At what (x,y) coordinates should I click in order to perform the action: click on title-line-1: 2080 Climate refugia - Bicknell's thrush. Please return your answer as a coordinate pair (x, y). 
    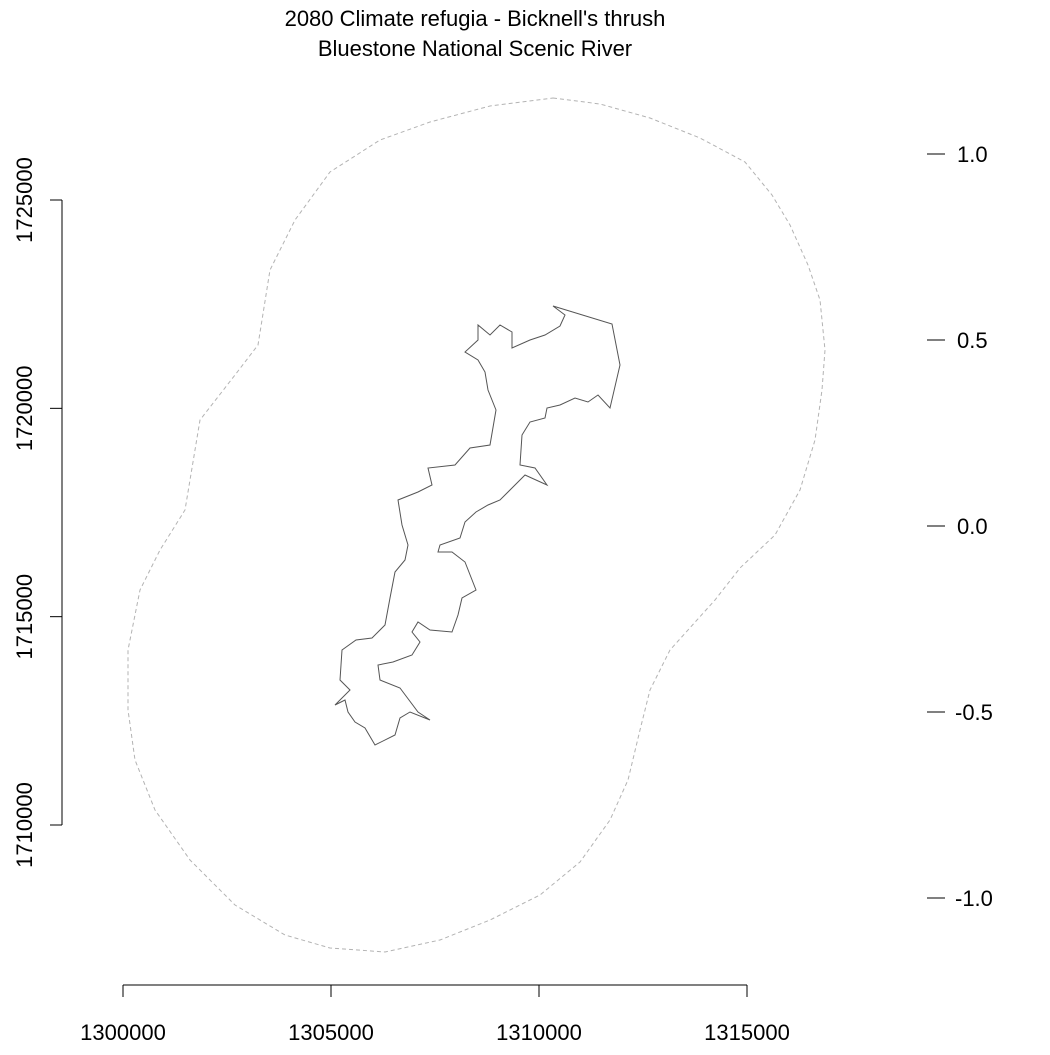
    Looking at the image, I should click on (475, 18).